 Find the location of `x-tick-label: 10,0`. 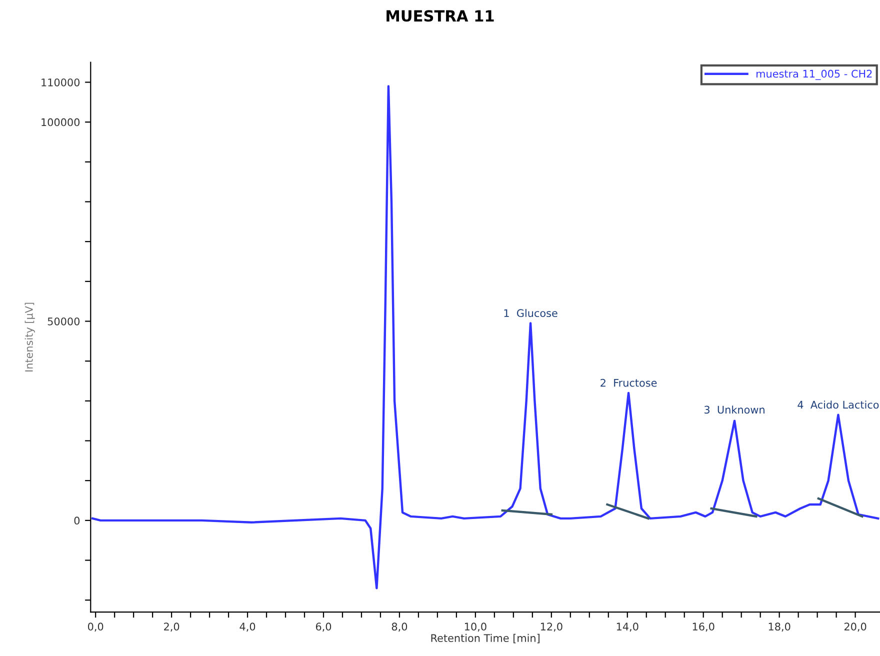

x-tick-label: 10,0 is located at coordinates (475, 627).